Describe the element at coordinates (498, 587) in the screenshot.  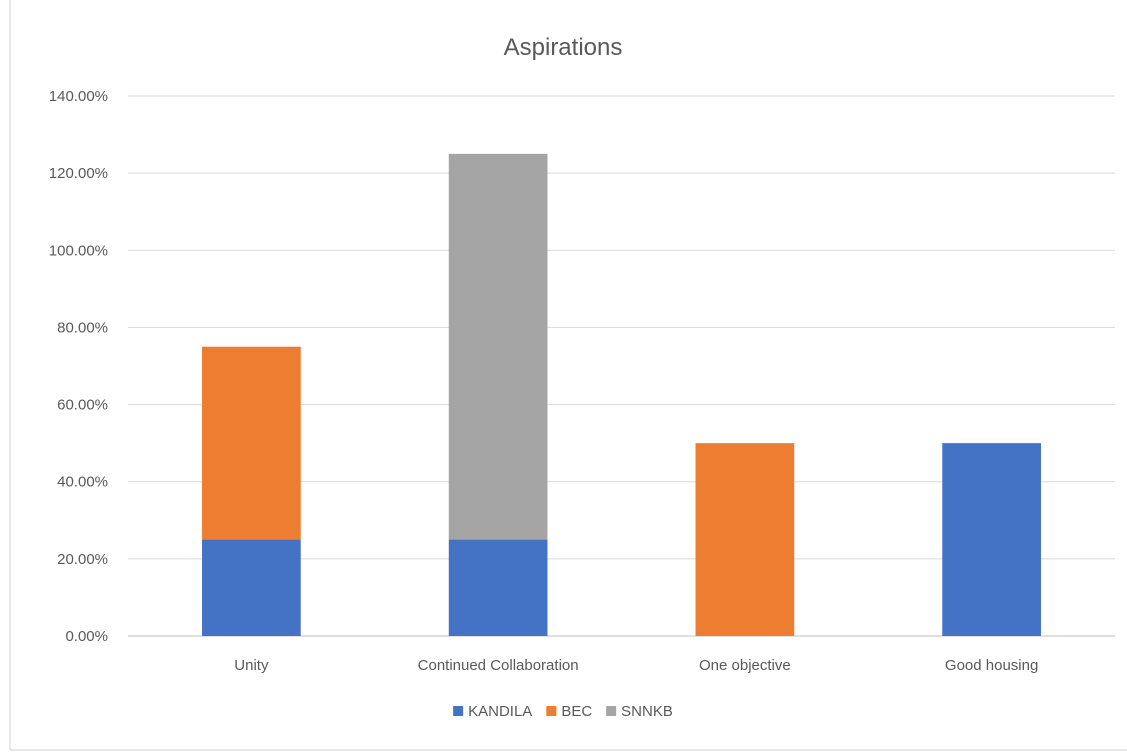
I see `bar-kandila-continued-collaboration` at that location.